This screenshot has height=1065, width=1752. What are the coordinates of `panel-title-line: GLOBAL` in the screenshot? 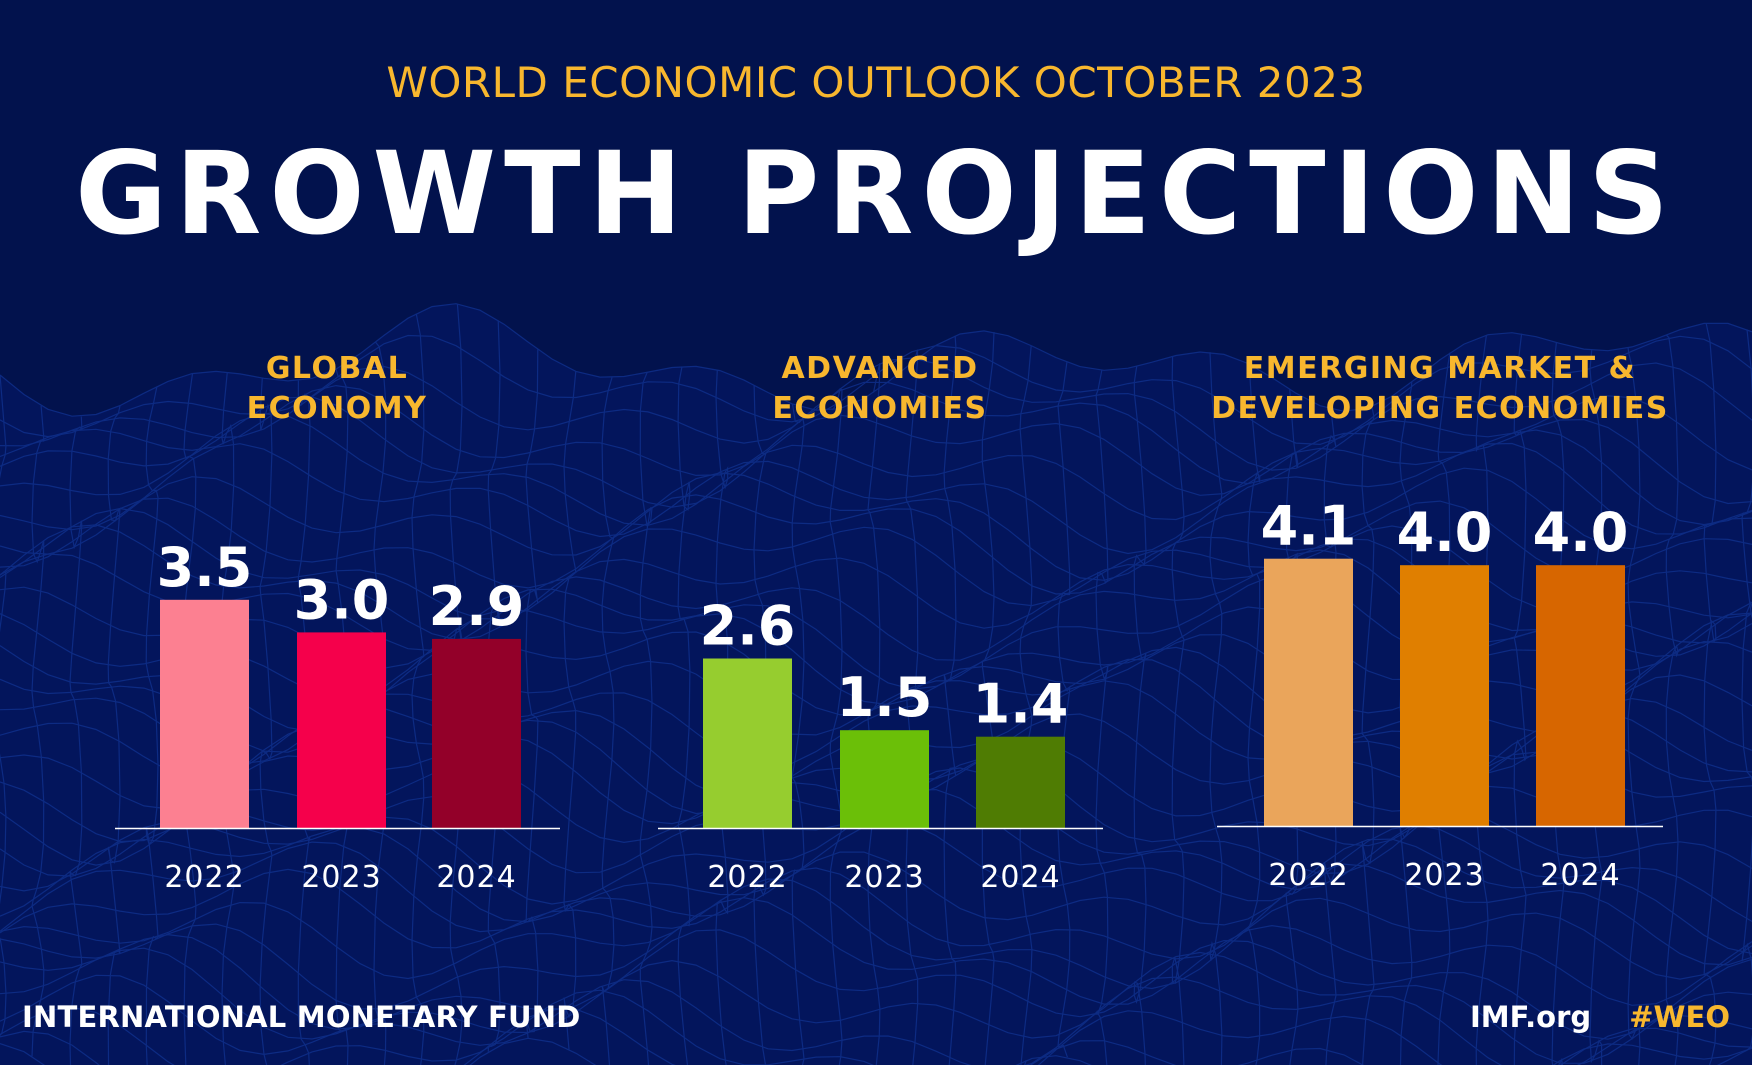 It's located at (337, 368).